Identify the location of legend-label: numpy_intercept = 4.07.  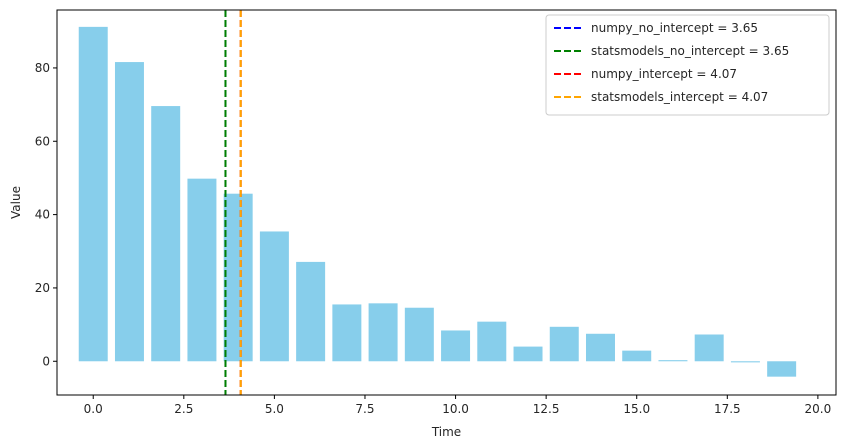
(664, 74).